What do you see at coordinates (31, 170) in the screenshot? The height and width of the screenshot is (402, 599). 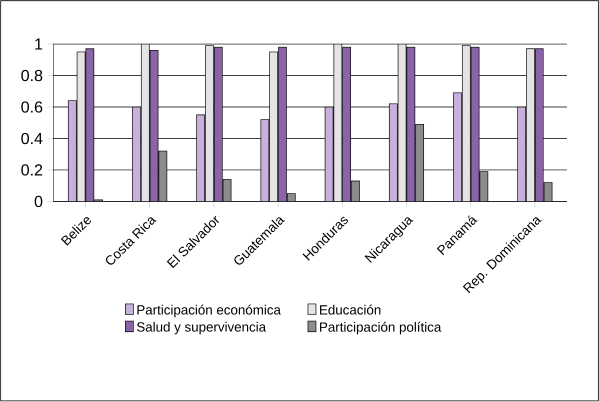 I see `y-tick-label: 0.2` at bounding box center [31, 170].